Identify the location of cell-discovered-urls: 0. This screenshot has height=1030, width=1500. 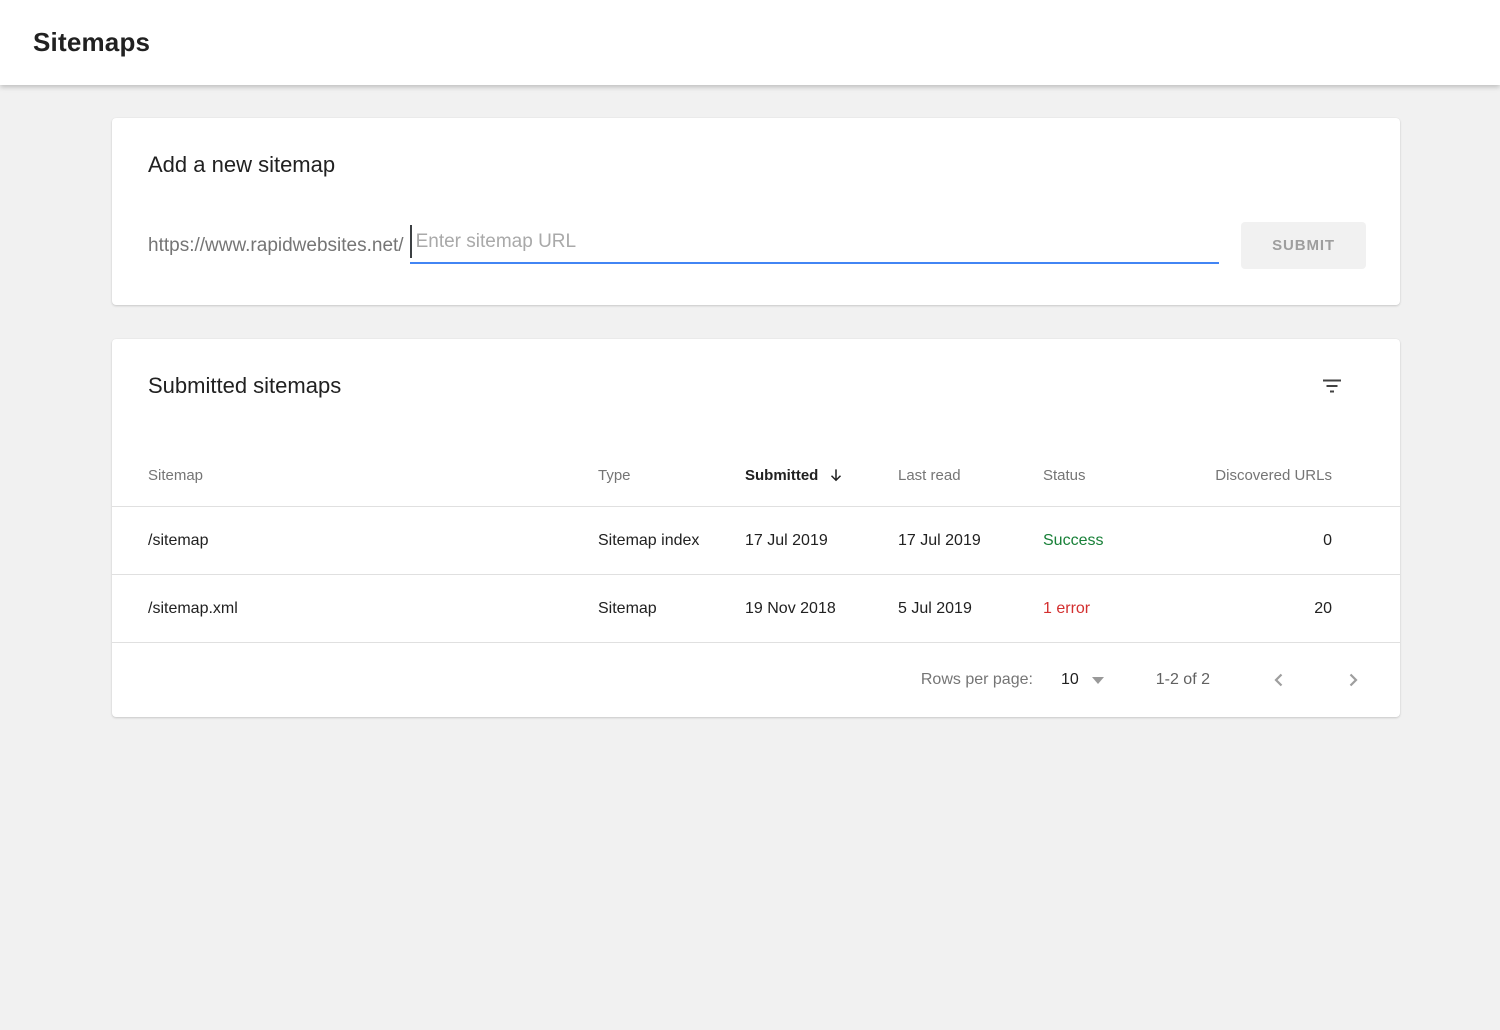
(1327, 540).